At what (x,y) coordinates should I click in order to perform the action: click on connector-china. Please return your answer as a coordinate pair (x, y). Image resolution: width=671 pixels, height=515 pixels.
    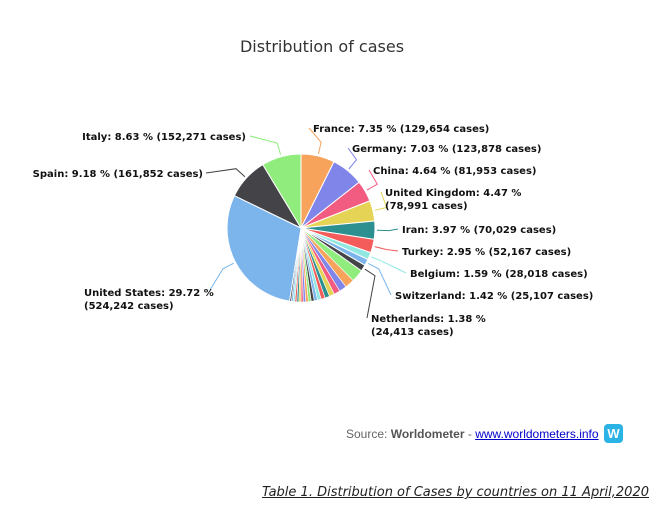
    Looking at the image, I should click on (372, 180).